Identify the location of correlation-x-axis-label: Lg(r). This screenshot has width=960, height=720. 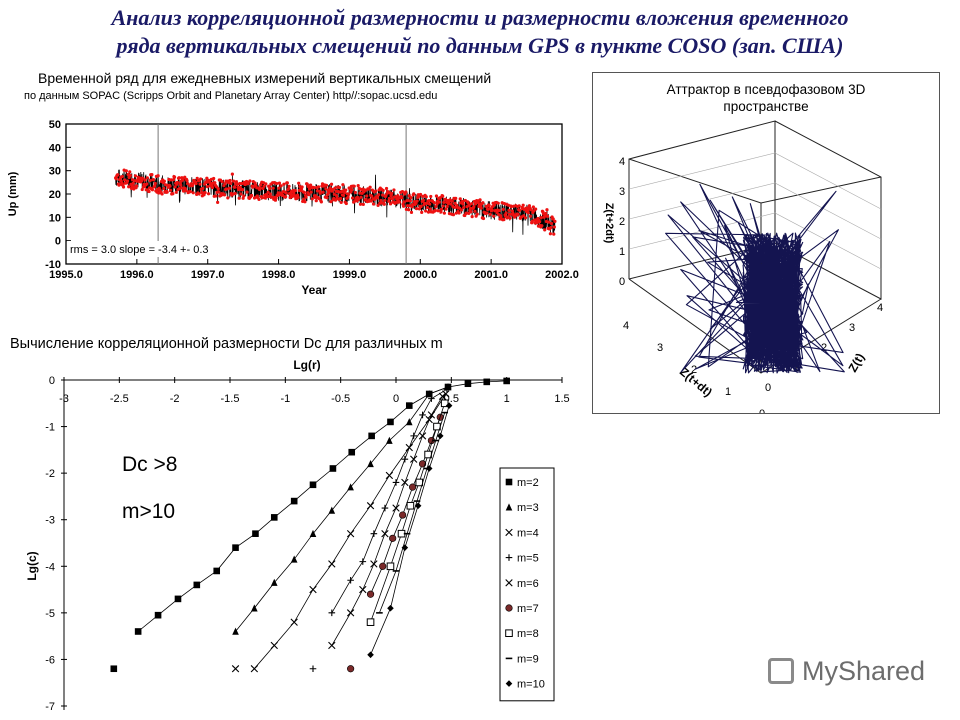
(306, 365).